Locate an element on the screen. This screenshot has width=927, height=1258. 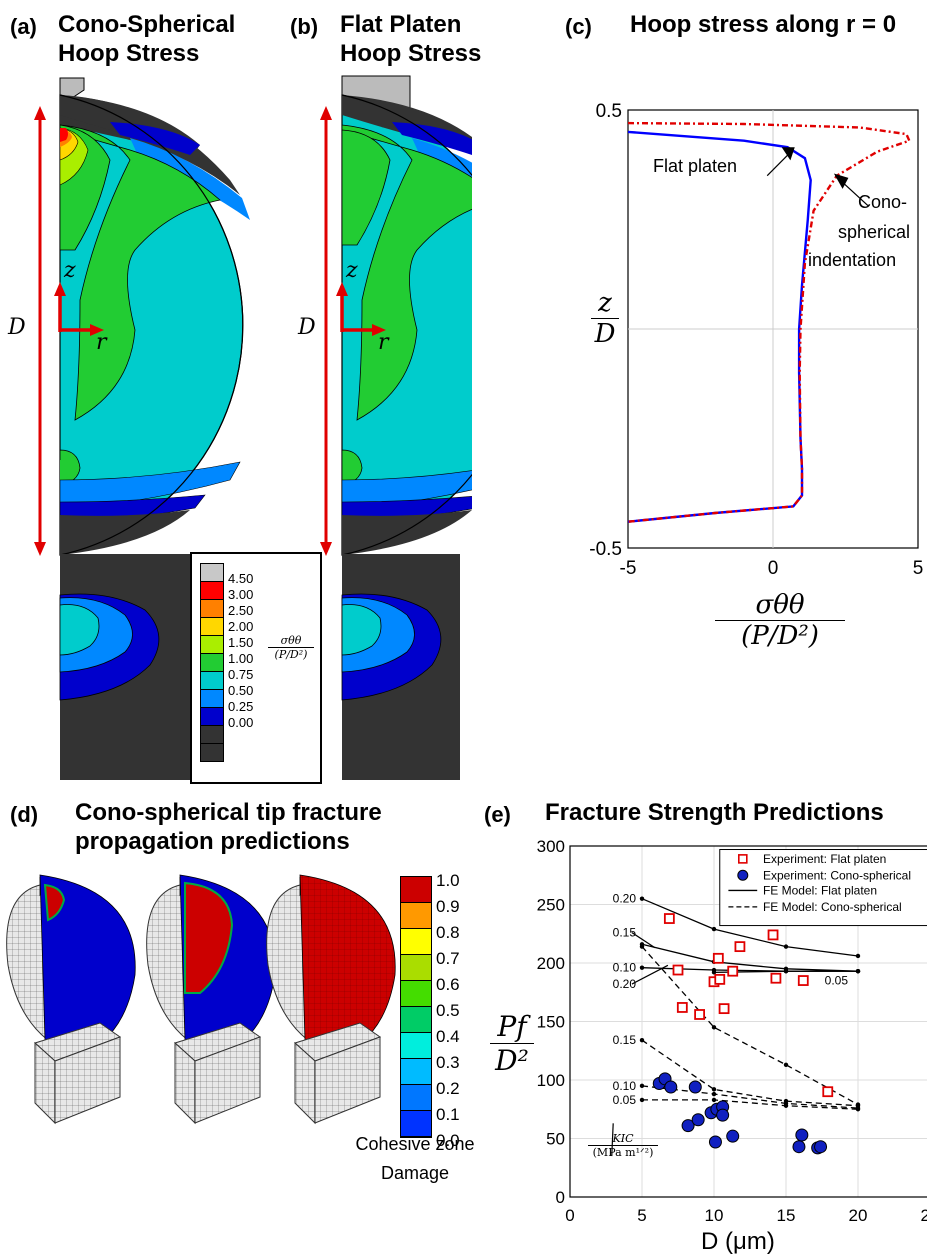
panel-d-fracture-sequence is located at coordinates (201, 999).